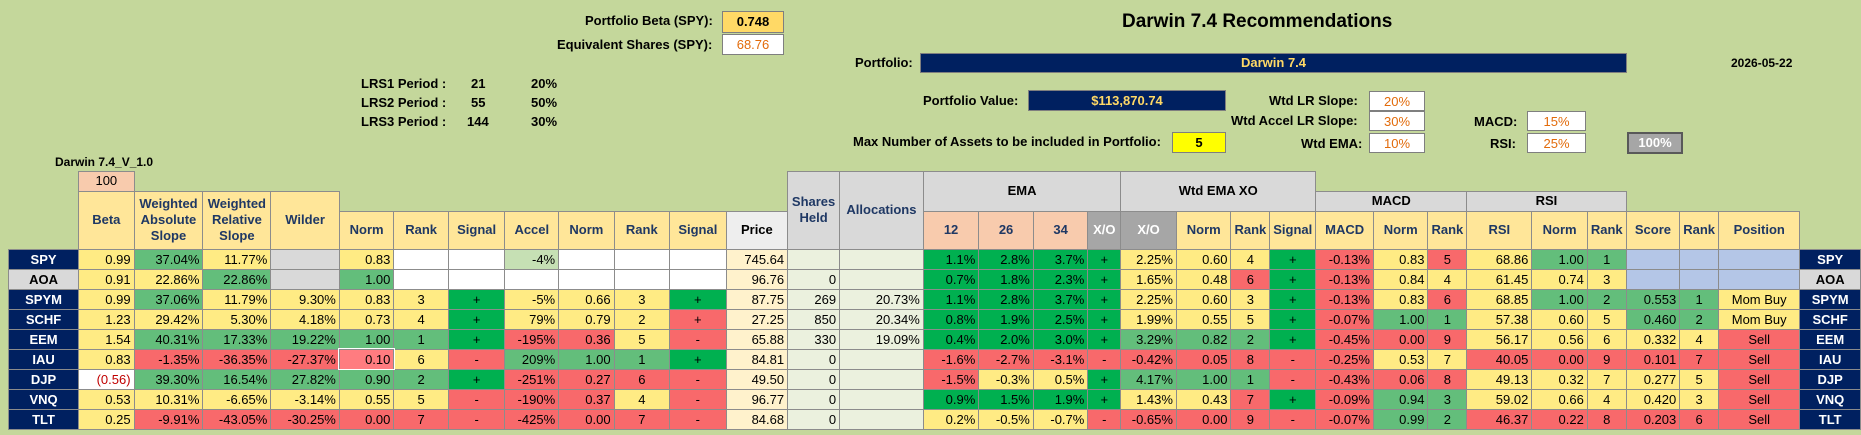 The height and width of the screenshot is (435, 1861). What do you see at coordinates (951, 319) in the screenshot?
I see `cell-ema12: 0.8%` at bounding box center [951, 319].